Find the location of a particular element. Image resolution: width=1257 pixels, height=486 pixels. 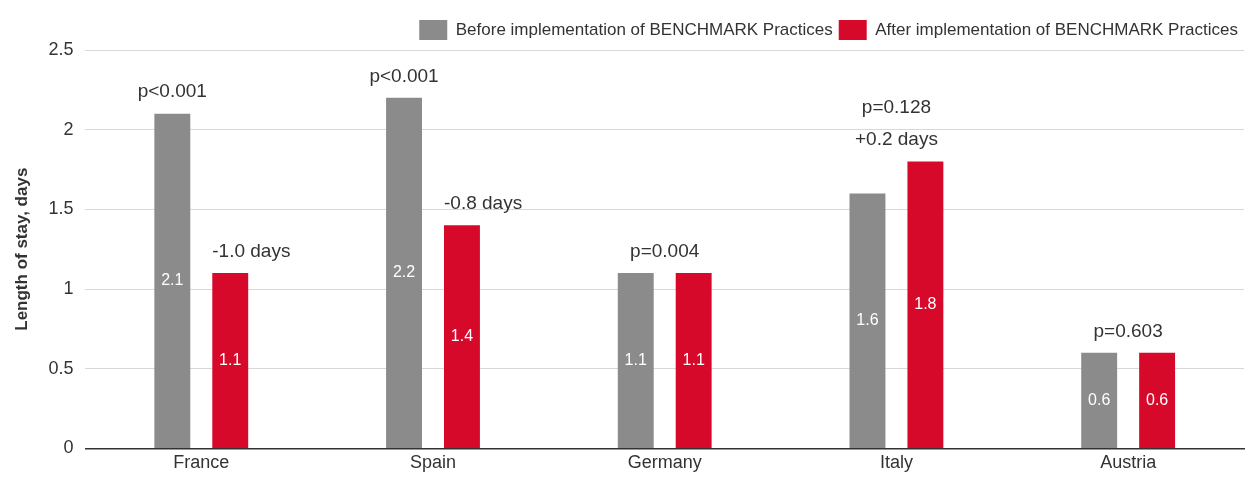

data-label: 1.6 is located at coordinates (867, 320).